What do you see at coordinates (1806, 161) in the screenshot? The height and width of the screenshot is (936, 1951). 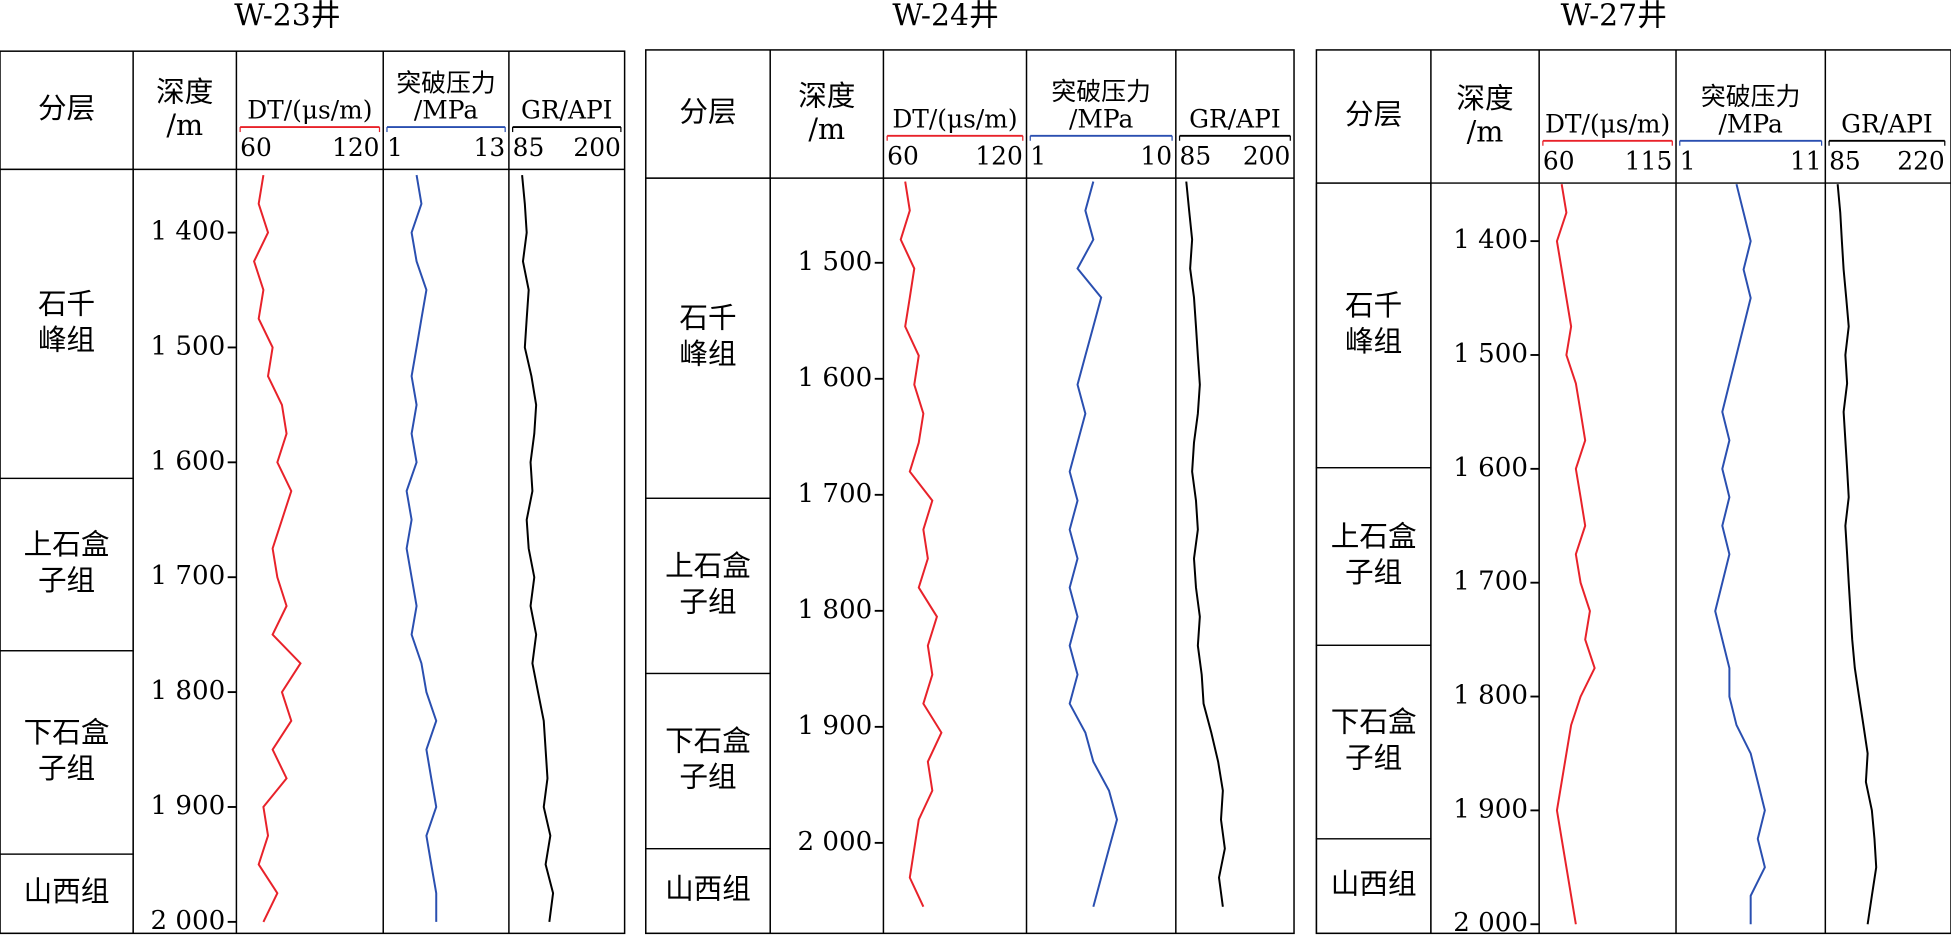 I see `x-tick-label: 11` at bounding box center [1806, 161].